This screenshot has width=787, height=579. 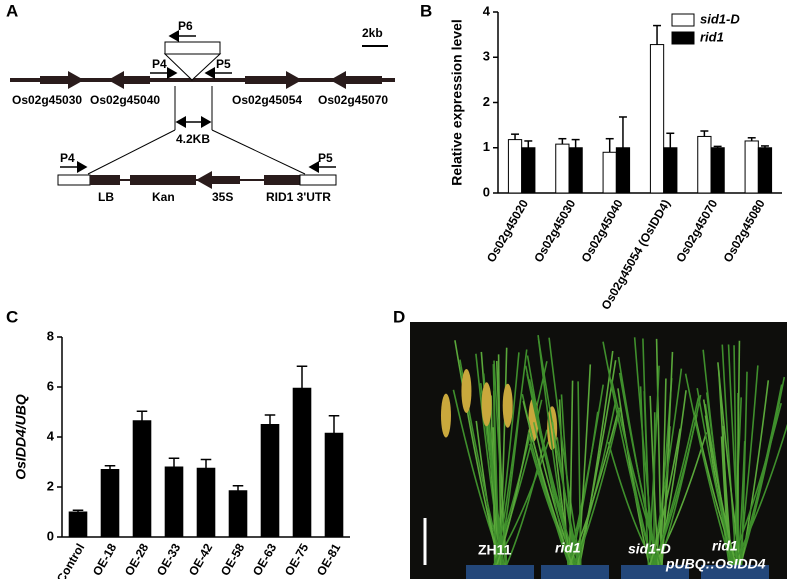 I want to click on x-tick-label: Os02g45070, so click(x=696, y=231).